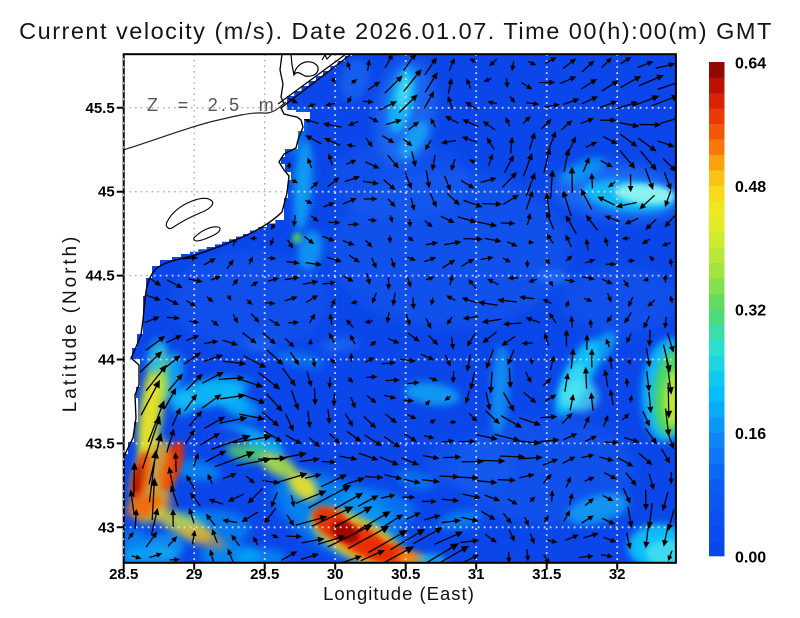 This screenshot has height=618, width=800. What do you see at coordinates (106, 192) in the screenshot?
I see `svg-text: 45` at bounding box center [106, 192].